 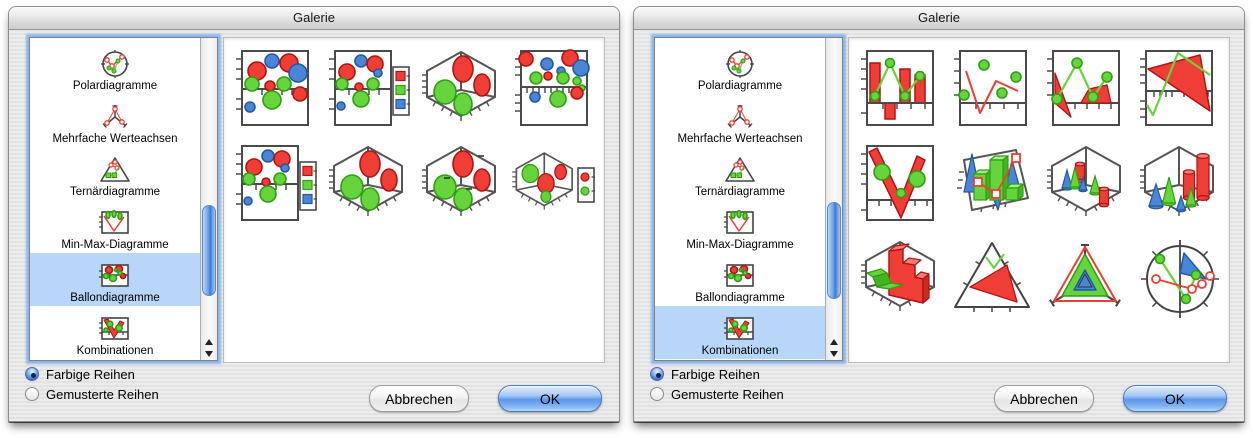 What do you see at coordinates (740, 327) in the screenshot?
I see `combination-chart-icon` at bounding box center [740, 327].